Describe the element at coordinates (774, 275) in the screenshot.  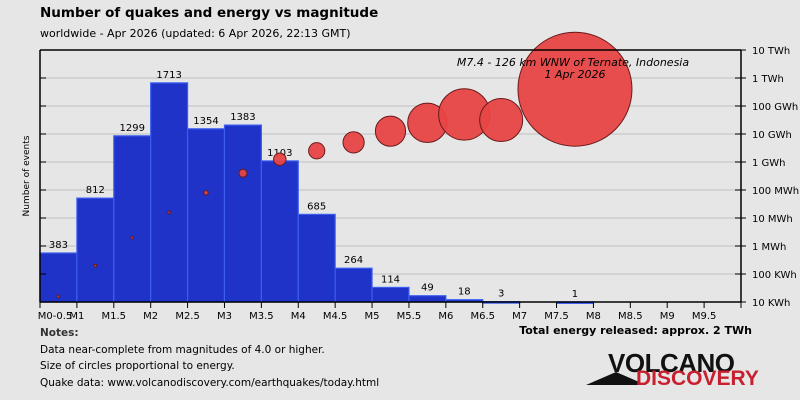
I see `y2-tick-label: 100 KWh` at that location.